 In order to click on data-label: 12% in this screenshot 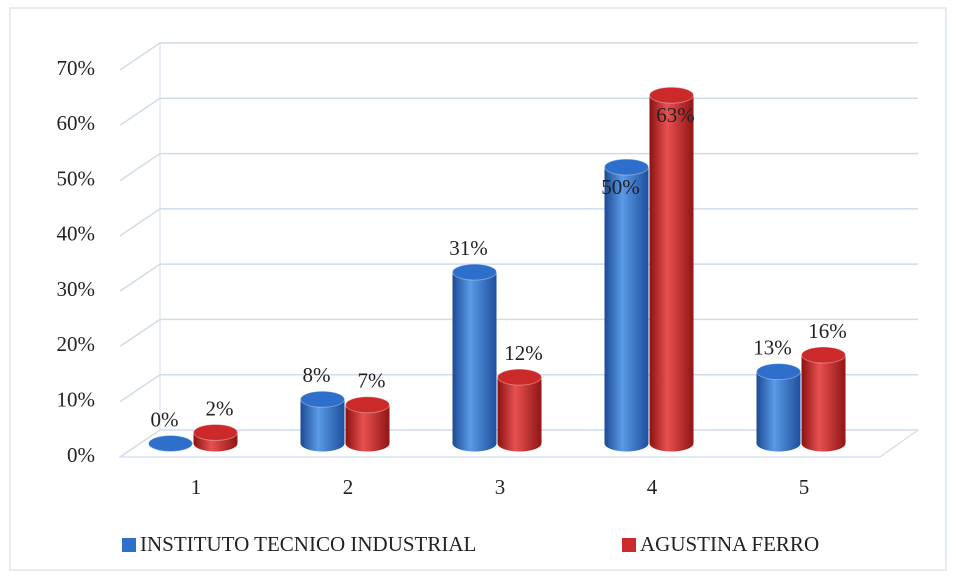, I will do `click(523, 353)`.